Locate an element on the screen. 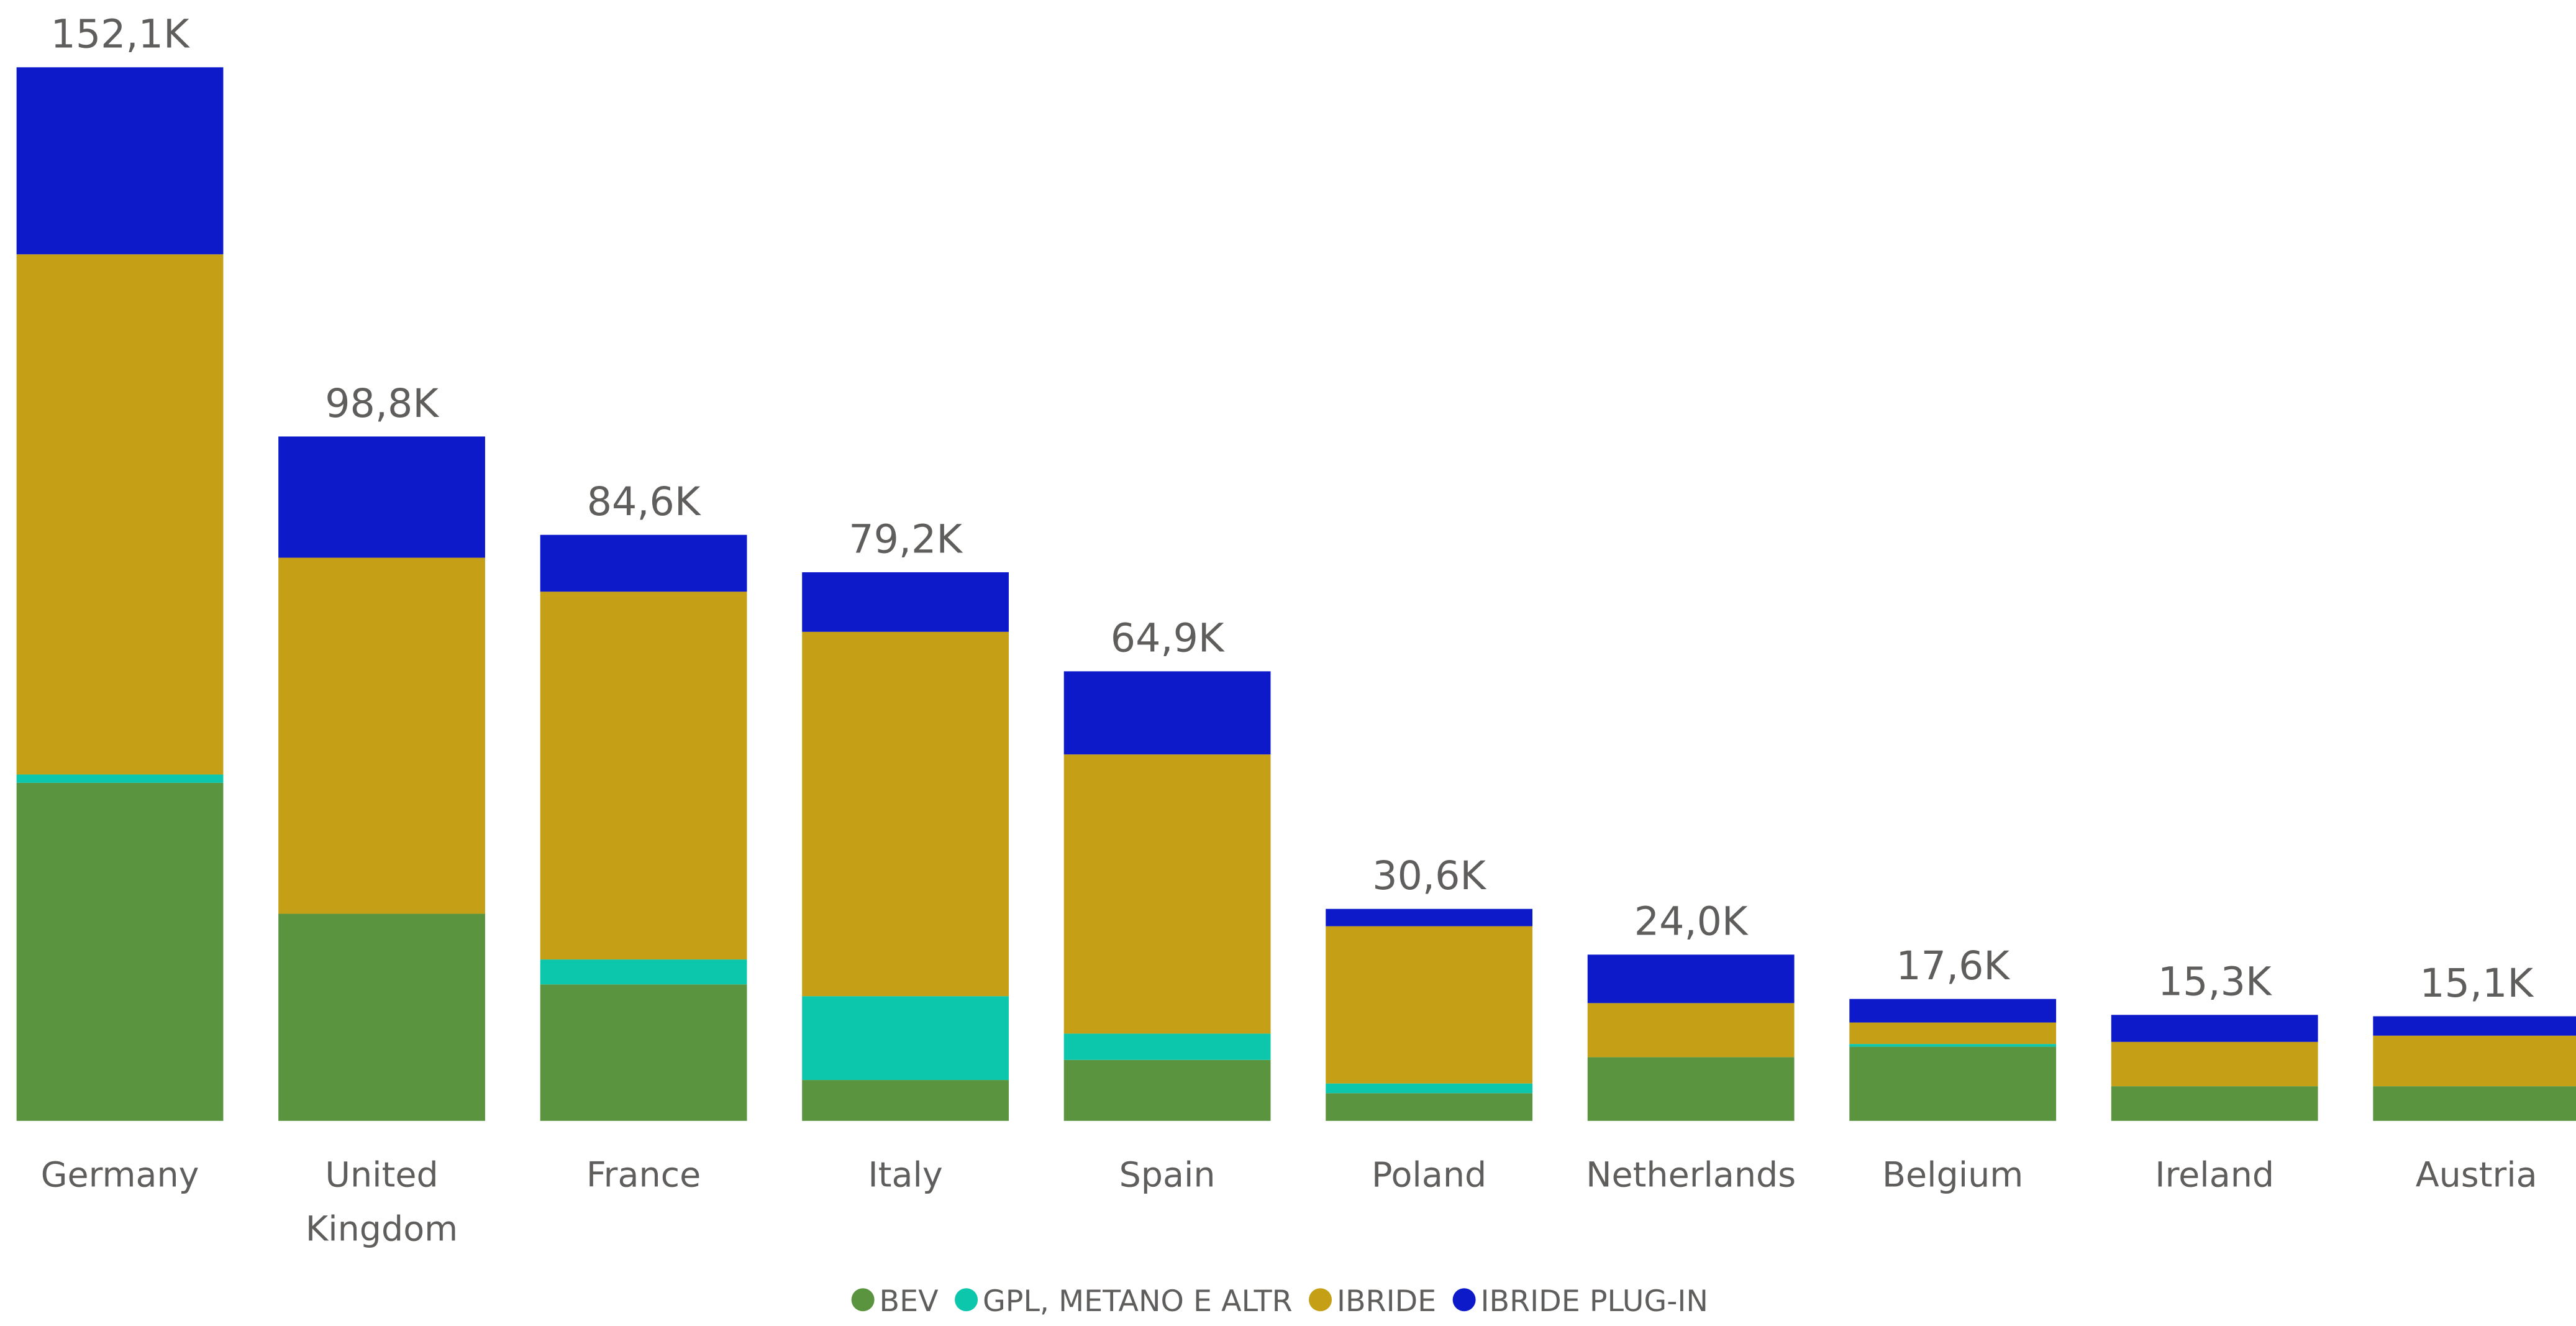 The image size is (2576, 1326). legend-label: IBRIDE PLUG-IN is located at coordinates (1594, 1301).